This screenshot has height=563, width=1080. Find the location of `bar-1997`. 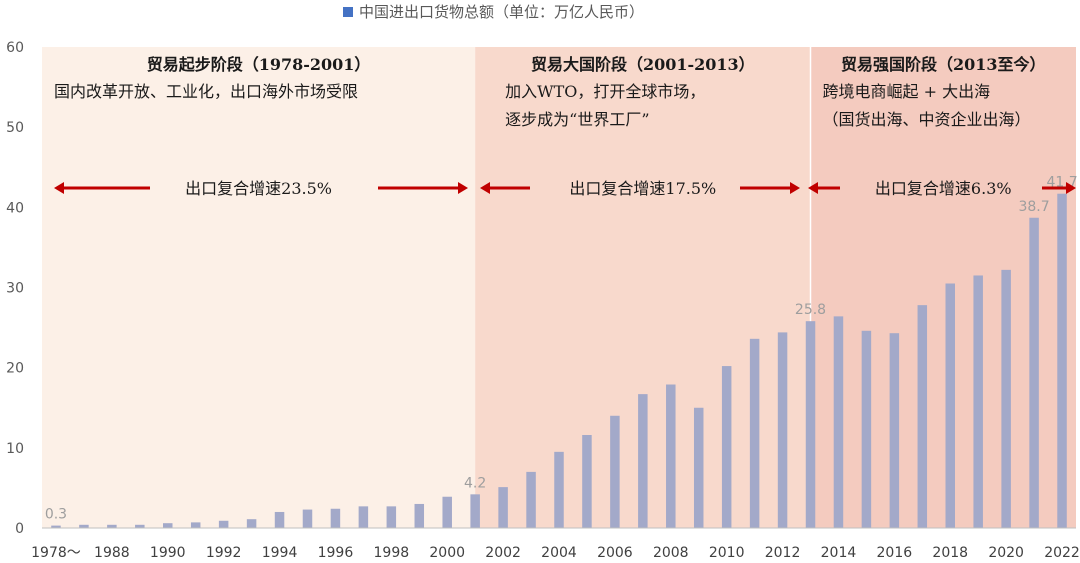

bar-1997 is located at coordinates (363, 517).